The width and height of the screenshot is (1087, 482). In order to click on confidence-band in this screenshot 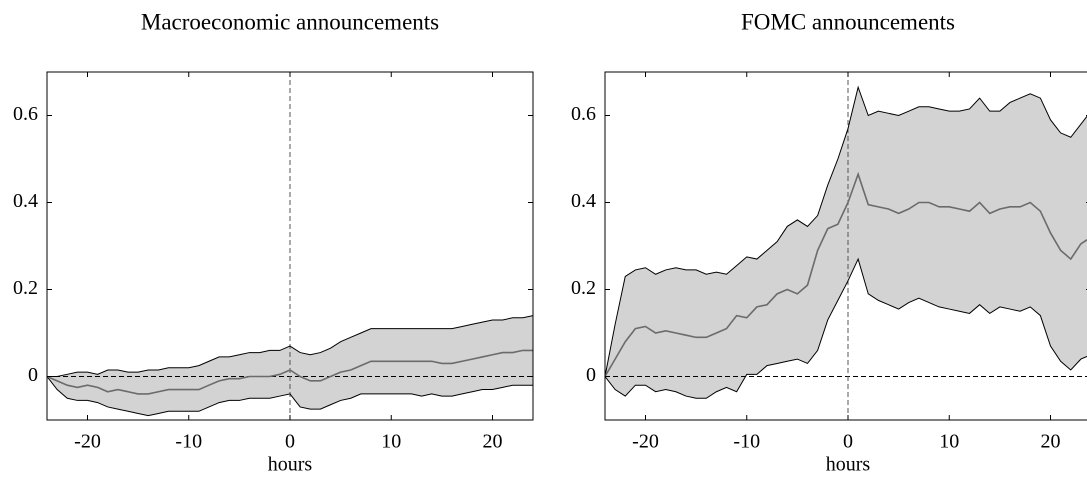, I will do `click(290, 365)`.